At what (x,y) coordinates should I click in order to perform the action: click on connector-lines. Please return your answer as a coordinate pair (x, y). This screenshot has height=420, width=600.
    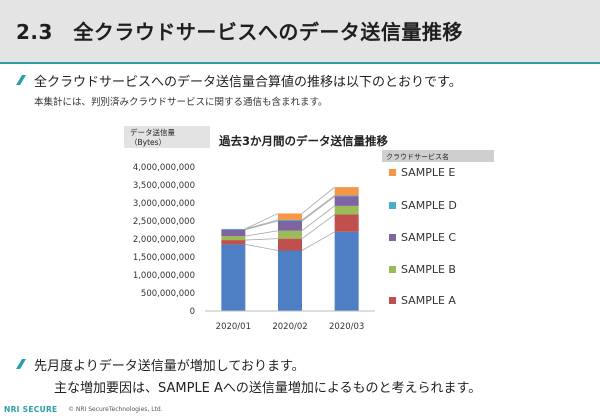
    Looking at the image, I should click on (290, 218).